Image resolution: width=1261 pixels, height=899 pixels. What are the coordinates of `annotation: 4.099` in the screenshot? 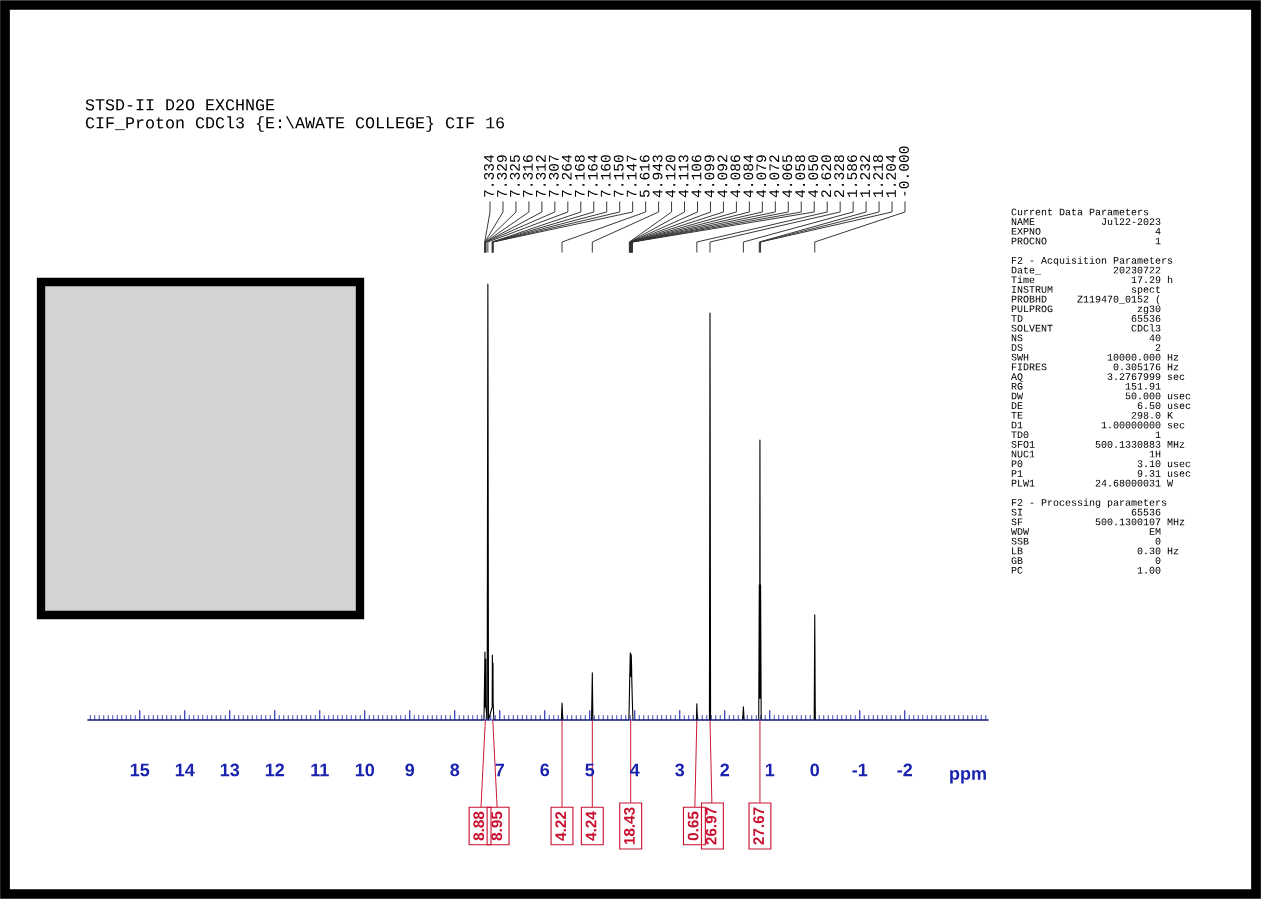 It's located at (709, 176).